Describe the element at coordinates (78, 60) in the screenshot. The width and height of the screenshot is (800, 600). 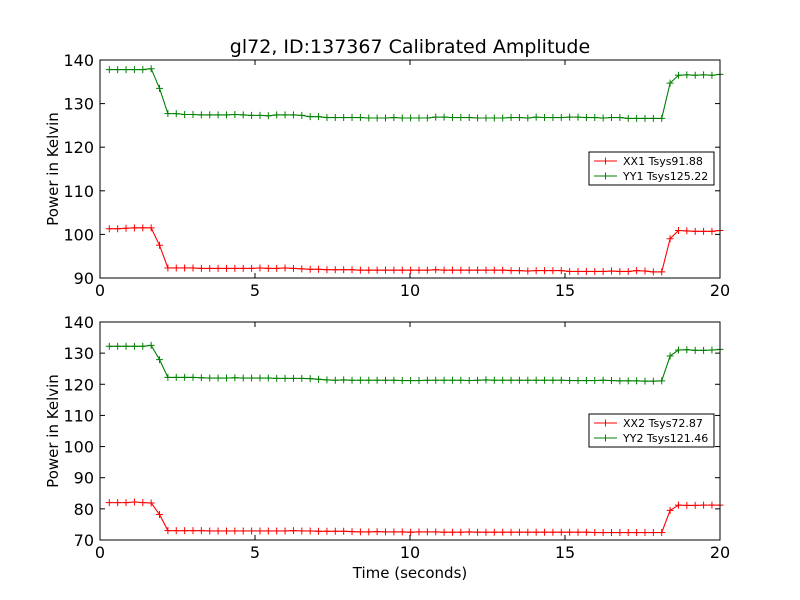
I see `y-tick-label: 140` at that location.